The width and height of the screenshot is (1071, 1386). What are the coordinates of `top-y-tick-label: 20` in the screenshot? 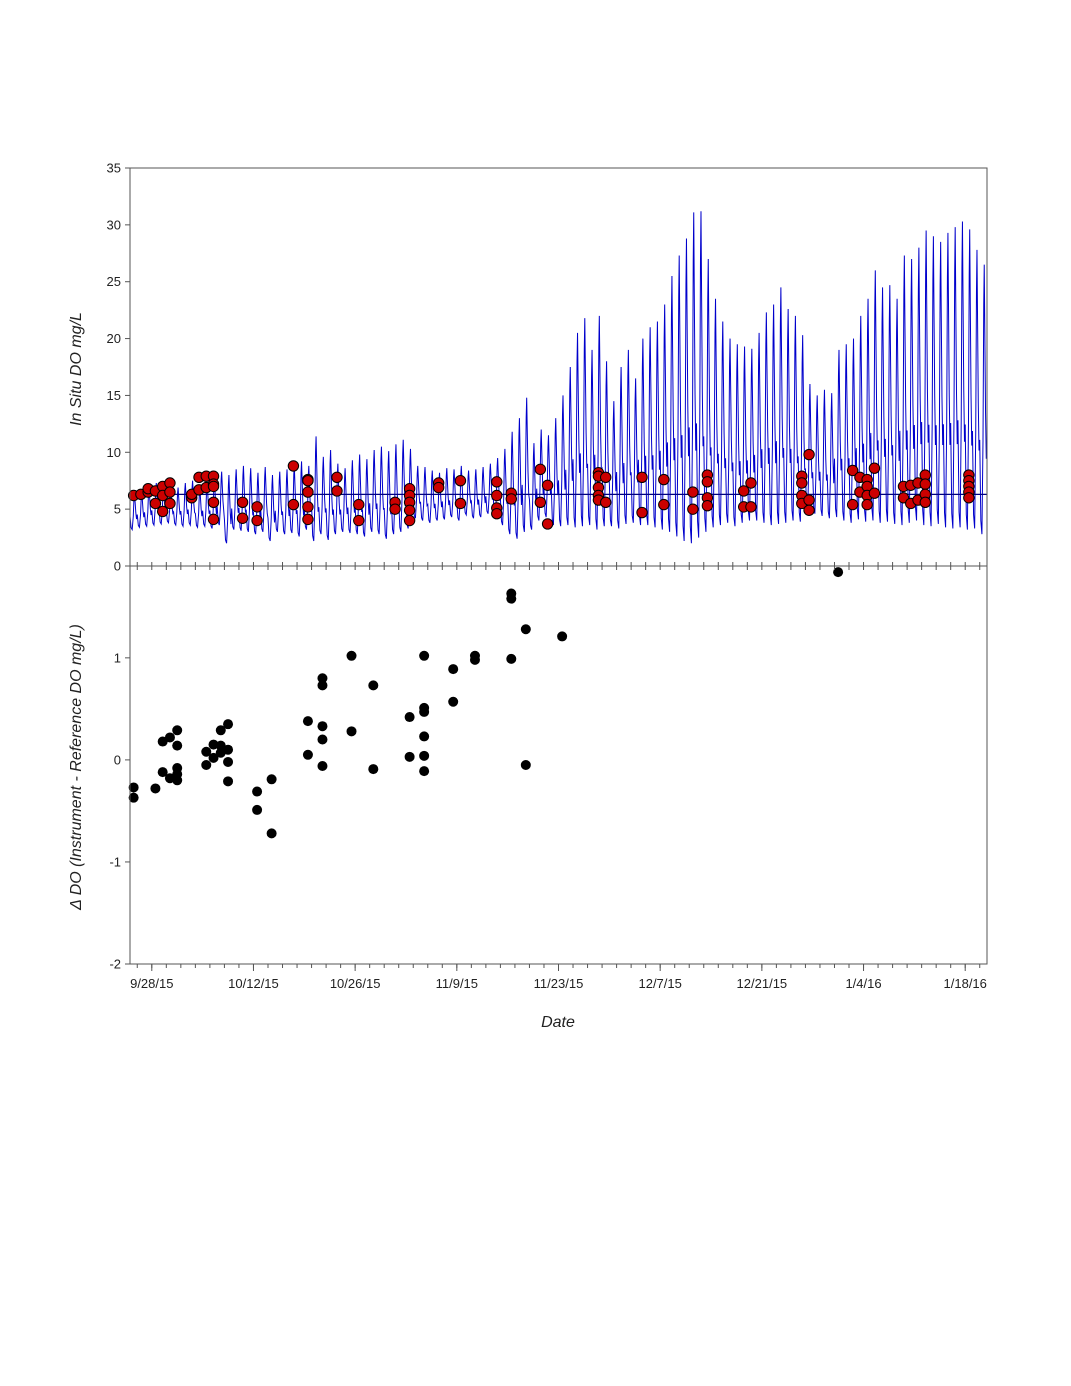 It's located at (114, 338).